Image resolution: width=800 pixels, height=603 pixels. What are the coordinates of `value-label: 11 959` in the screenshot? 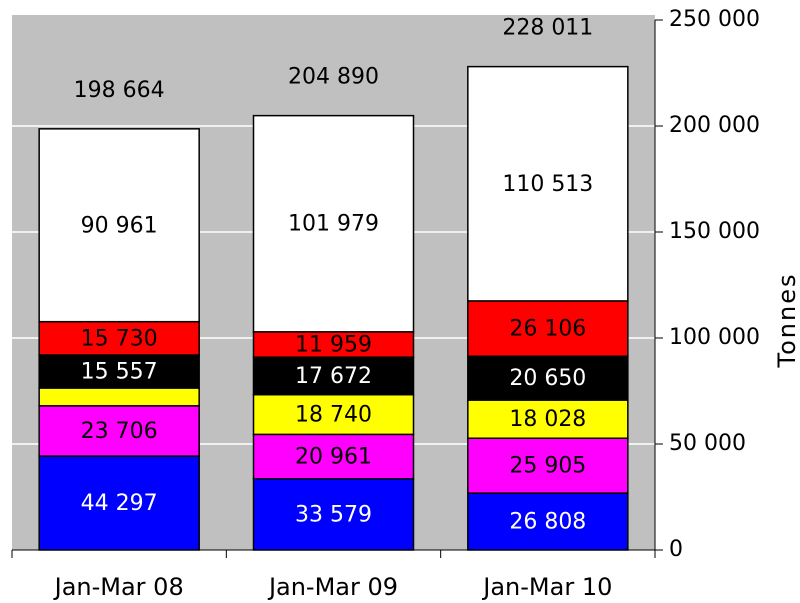 It's located at (333, 345).